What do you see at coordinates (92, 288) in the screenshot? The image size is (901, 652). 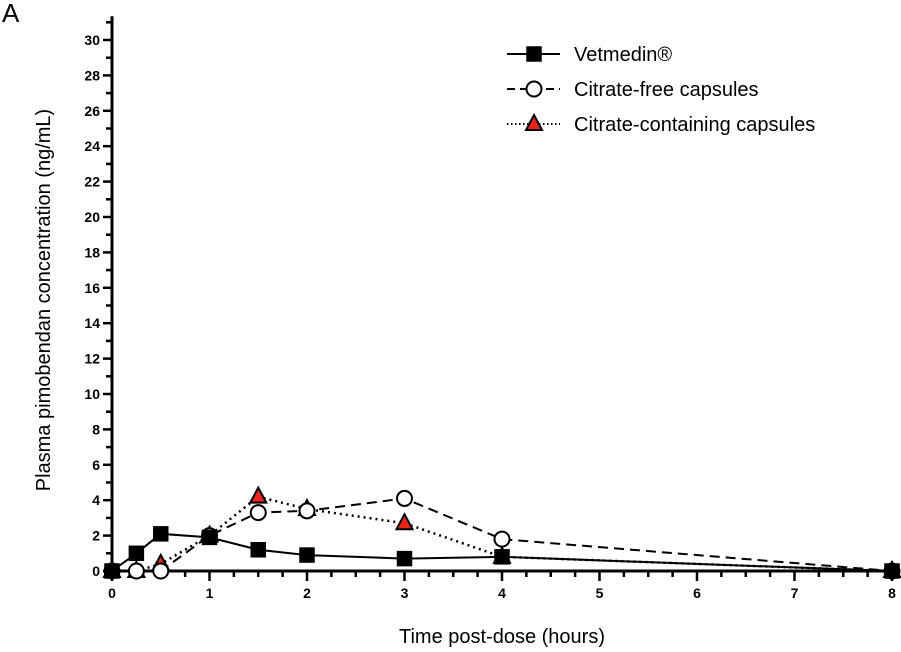 I see `y-tick-label: 16` at bounding box center [92, 288].